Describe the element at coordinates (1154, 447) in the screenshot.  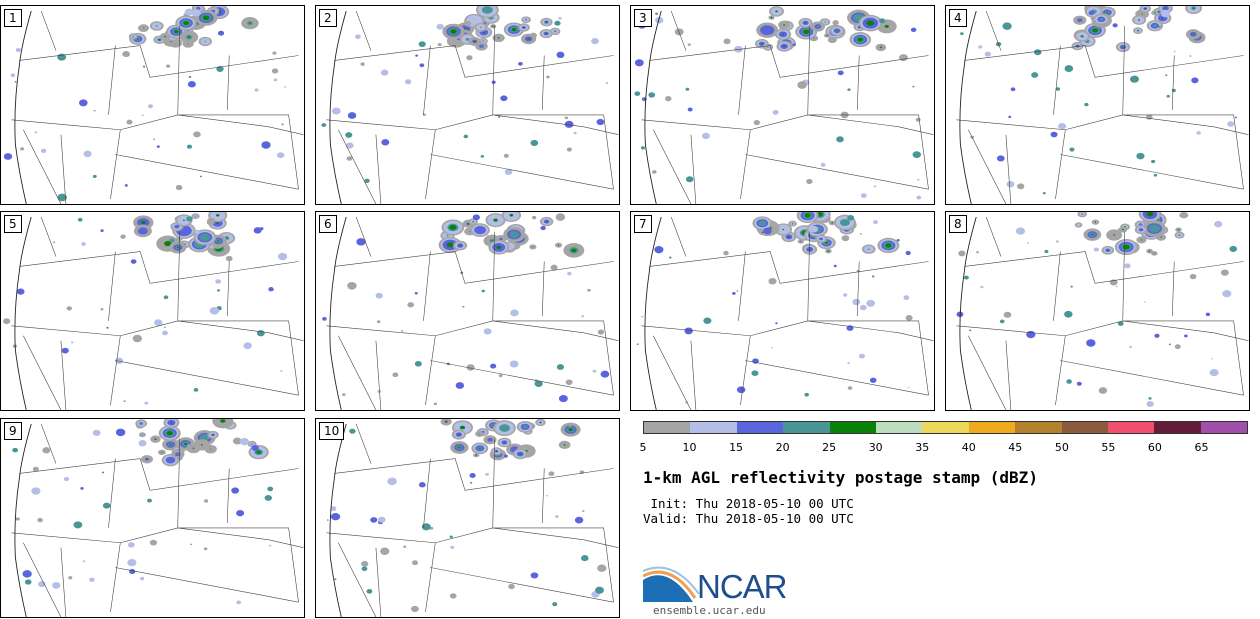
I see `colorbar-tick: 60` at that location.